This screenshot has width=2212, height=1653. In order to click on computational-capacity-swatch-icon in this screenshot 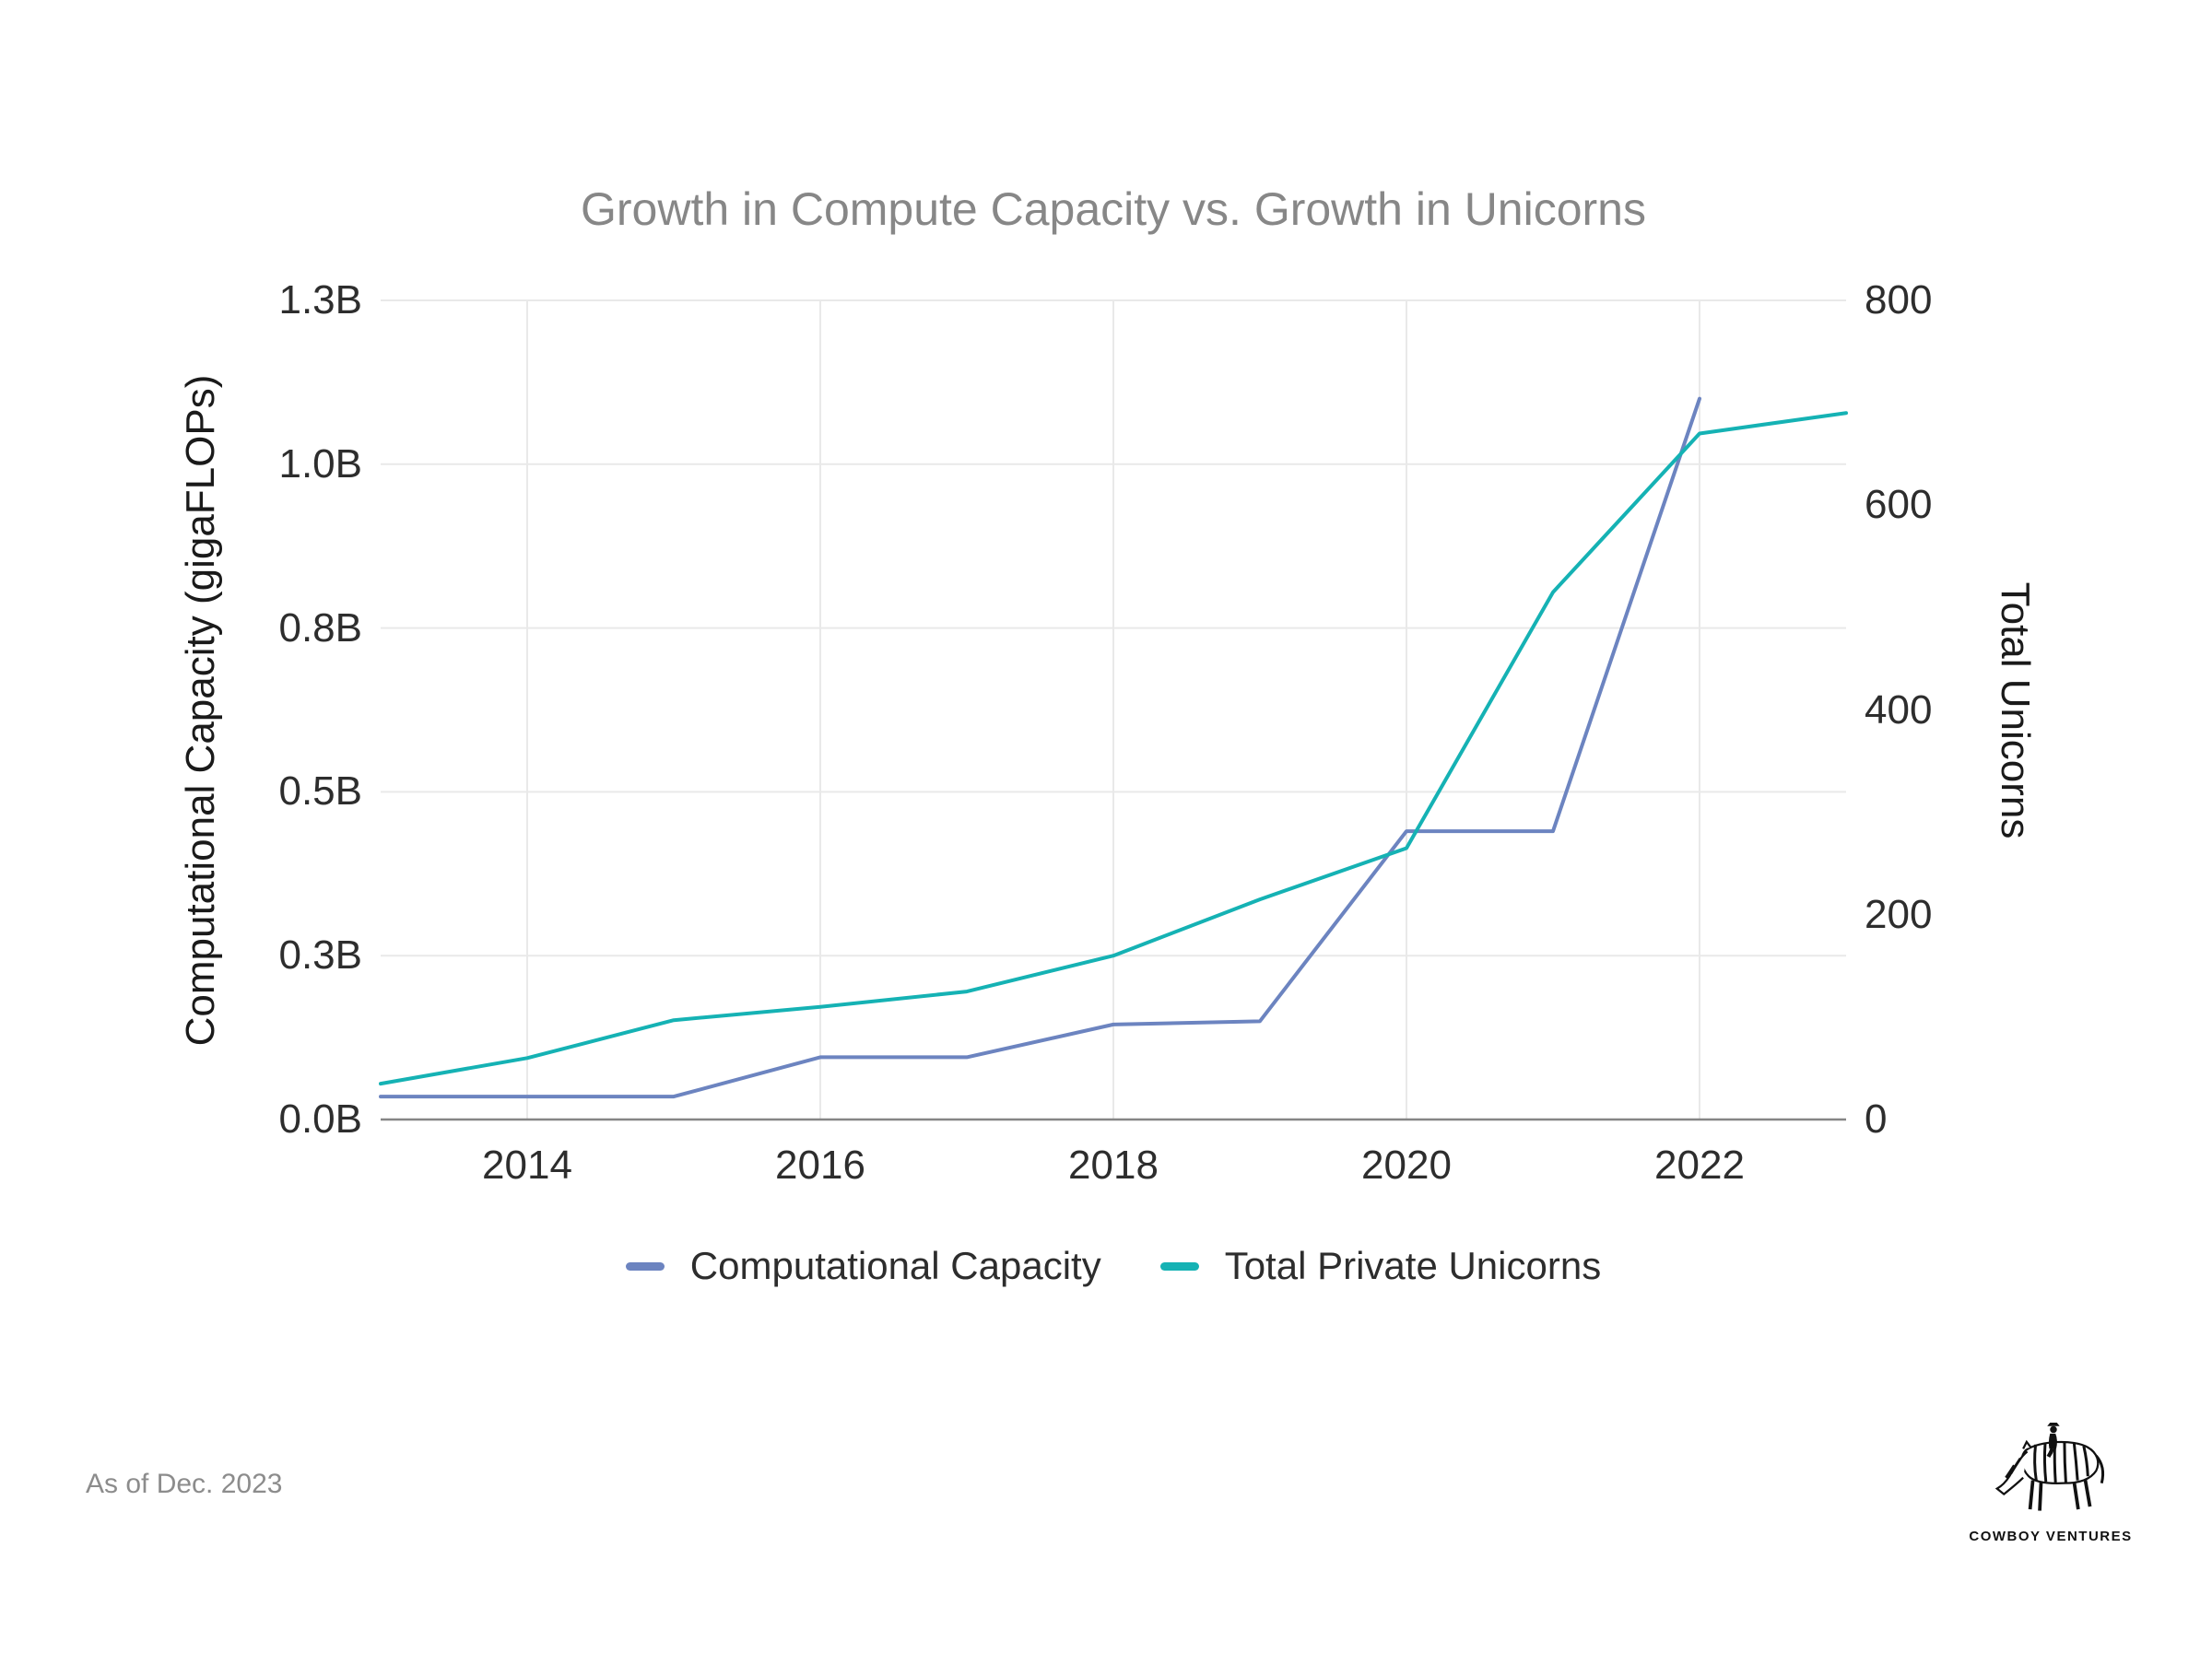, I will do `click(645, 1266)`.